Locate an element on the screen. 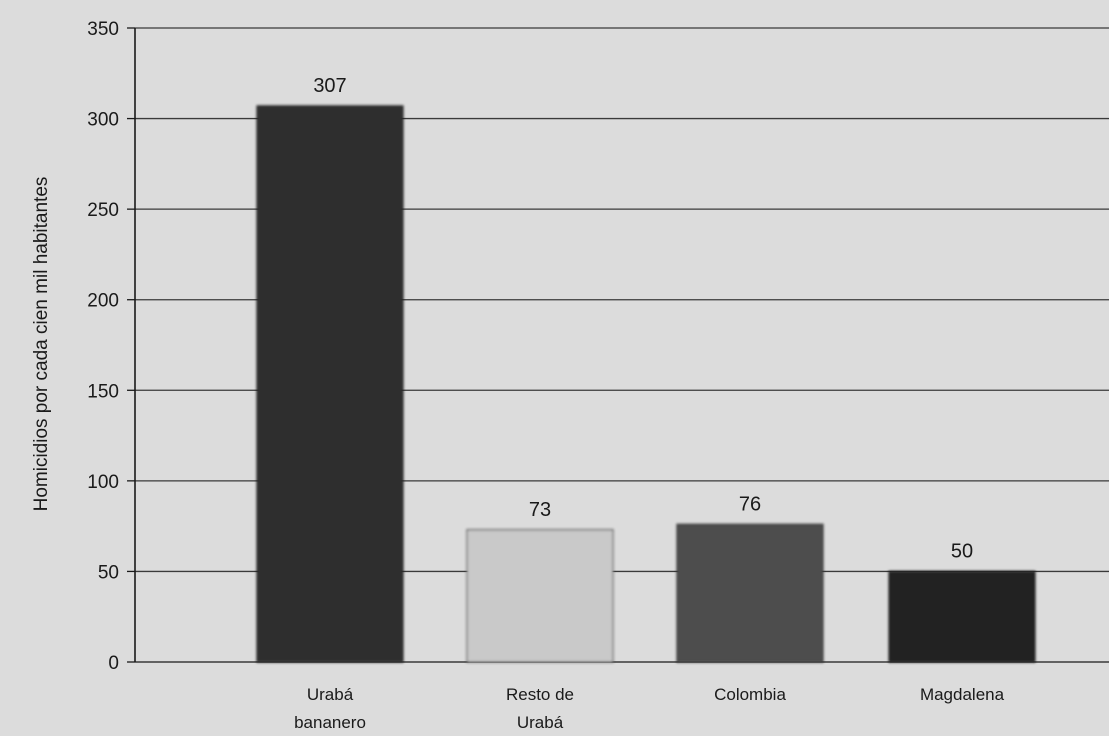  x-tick-label-line: Resto de is located at coordinates (540, 694).